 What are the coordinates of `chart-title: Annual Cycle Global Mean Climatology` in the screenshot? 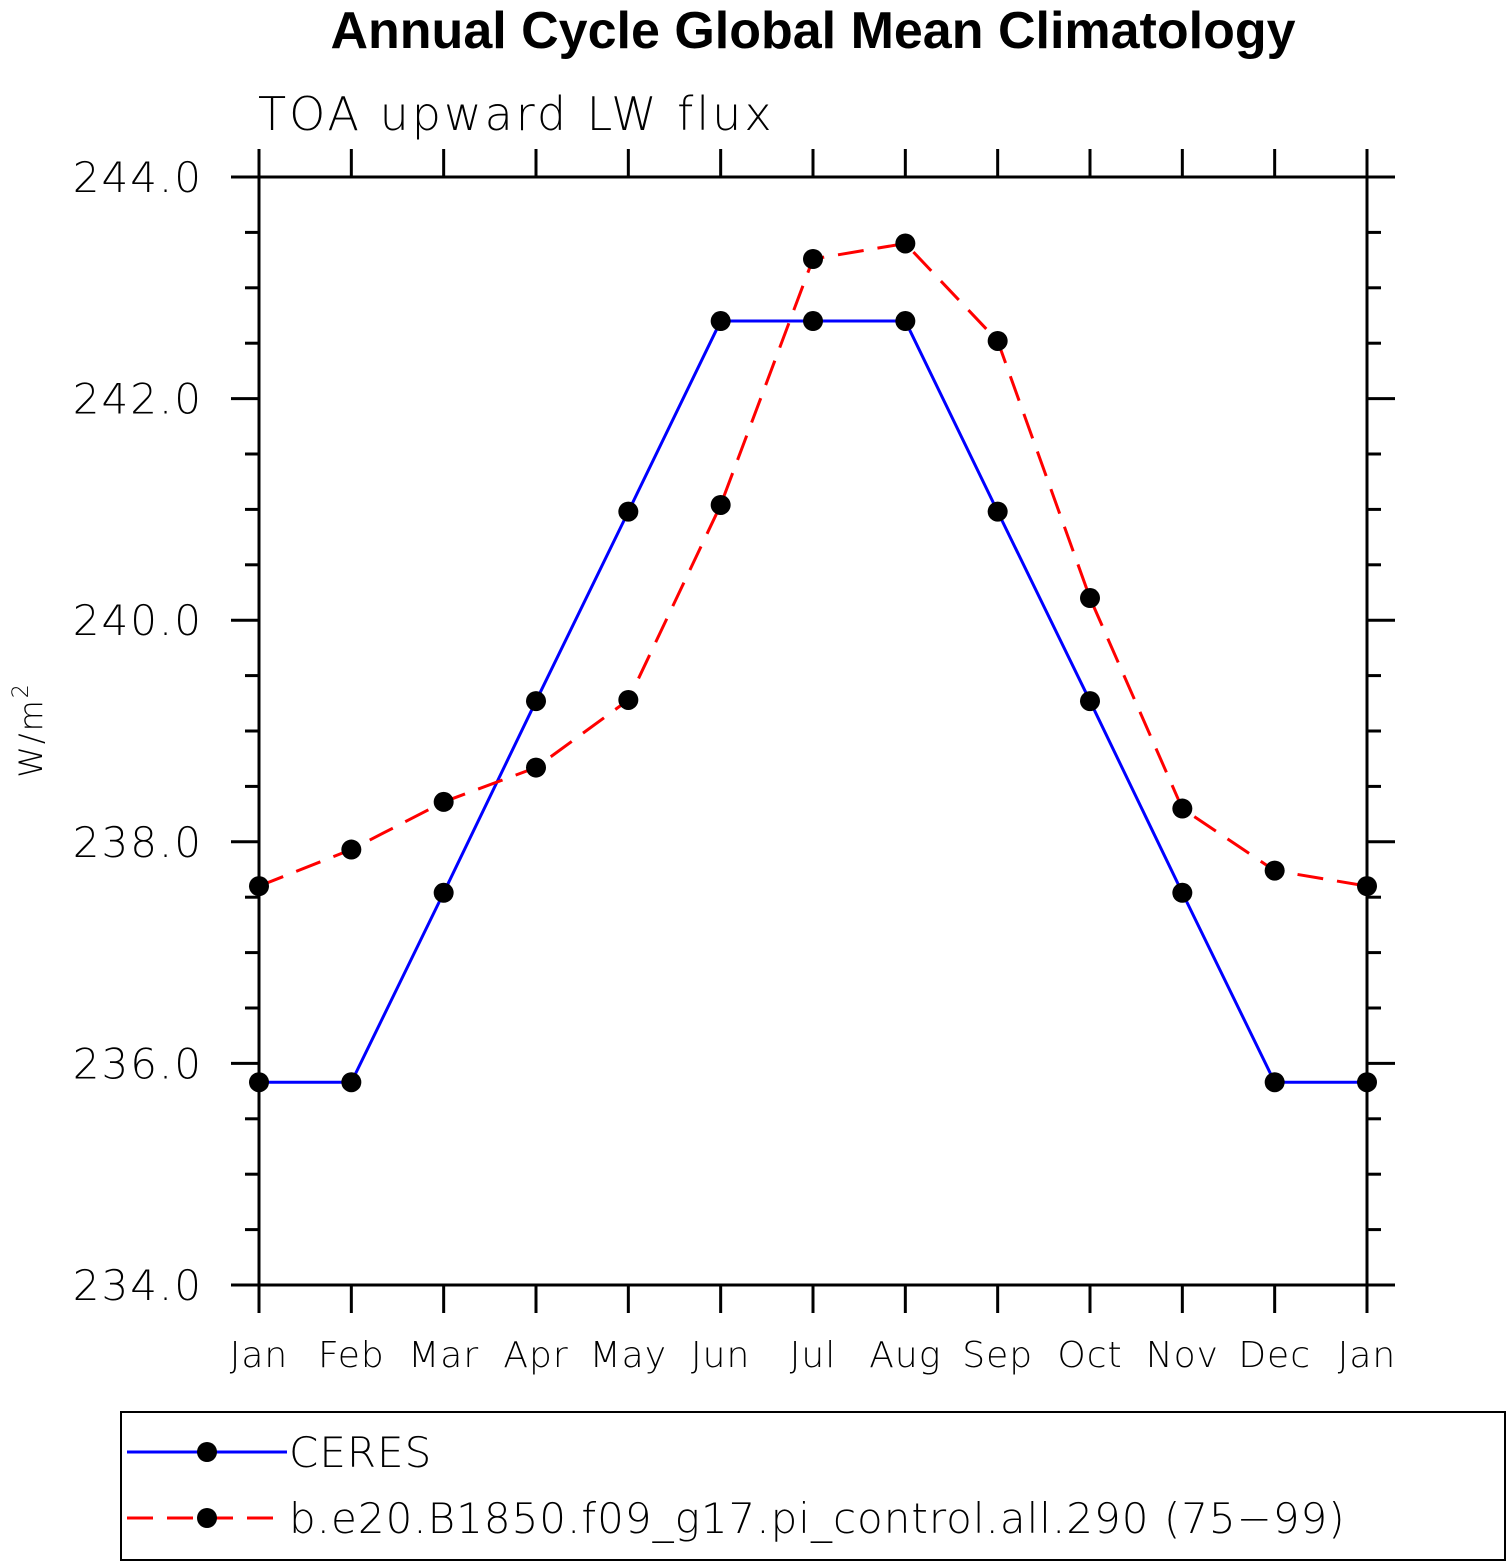 It's located at (812, 31).